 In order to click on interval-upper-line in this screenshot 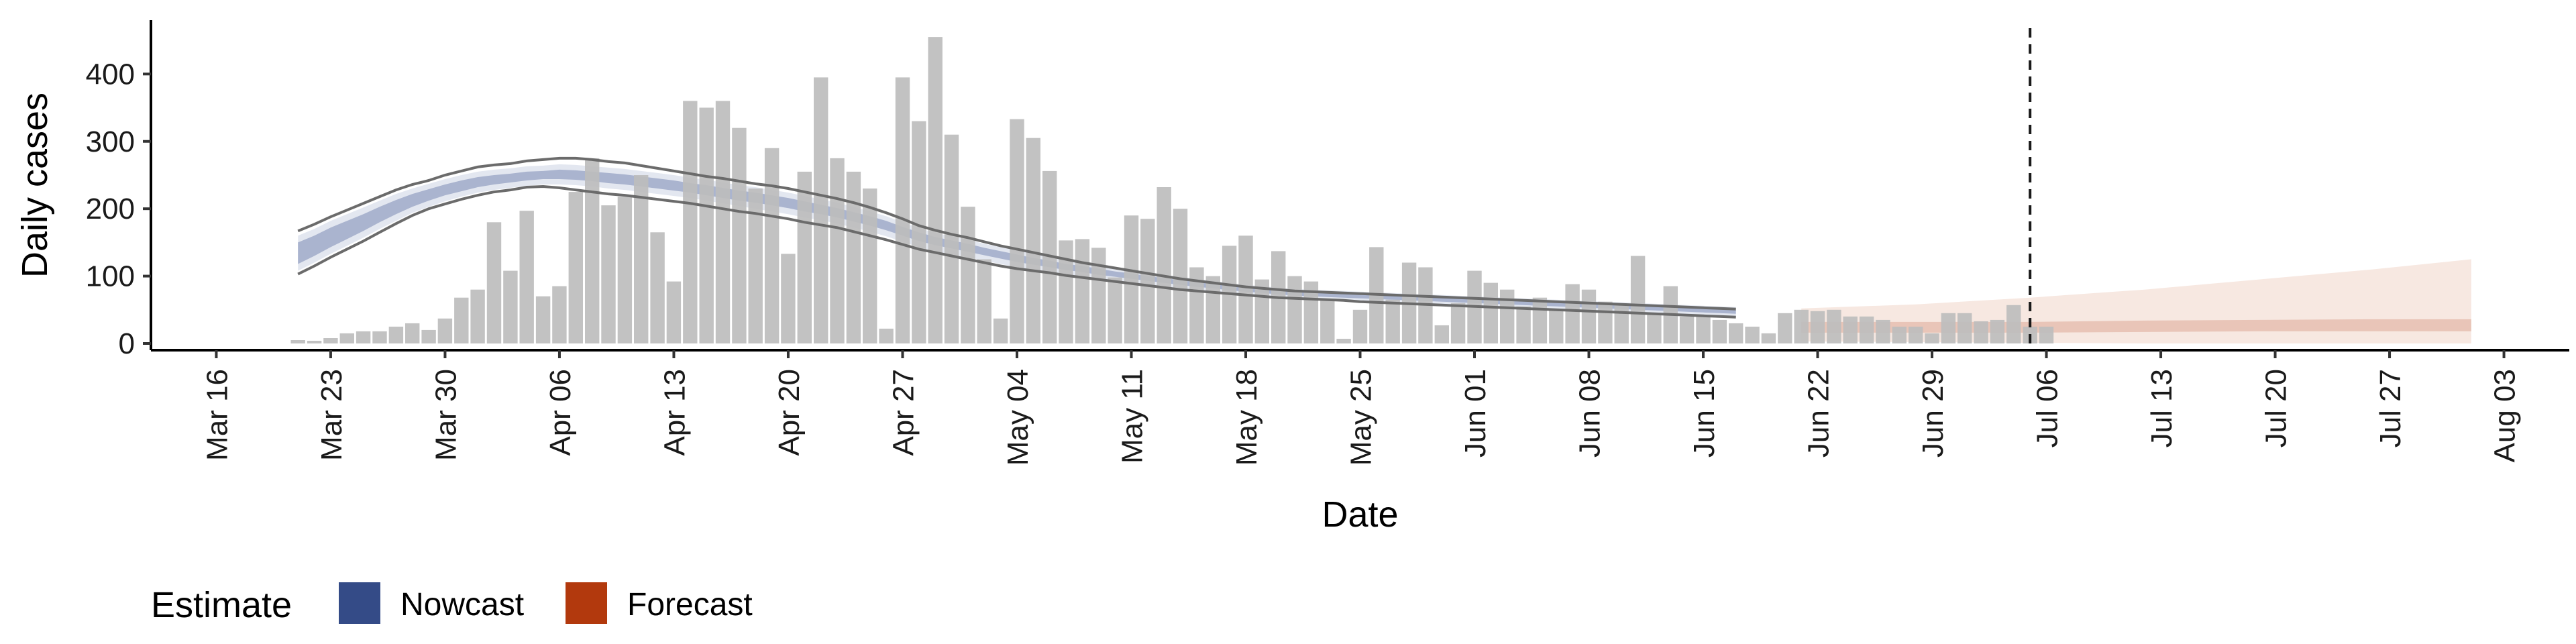, I will do `click(1016, 233)`.